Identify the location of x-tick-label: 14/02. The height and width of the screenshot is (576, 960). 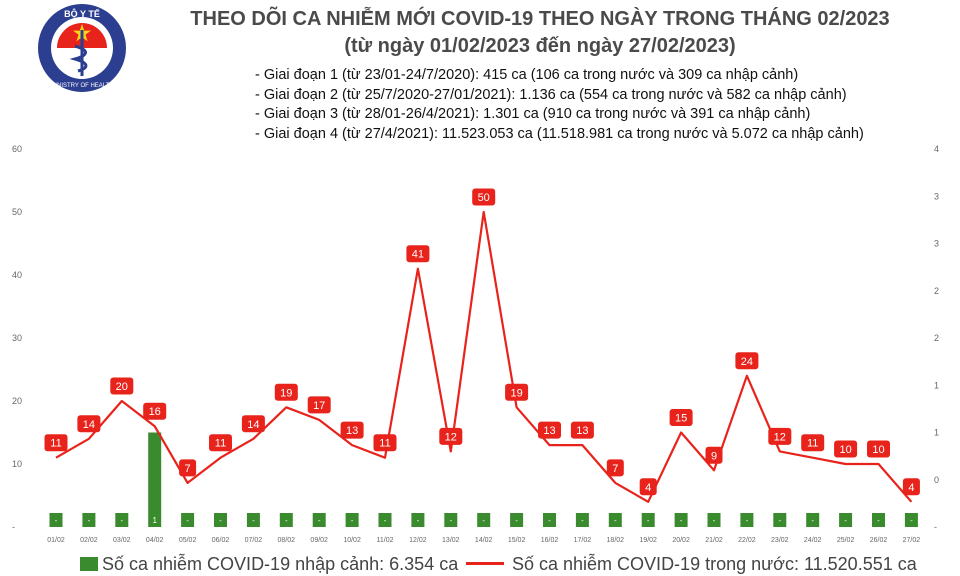
(484, 540).